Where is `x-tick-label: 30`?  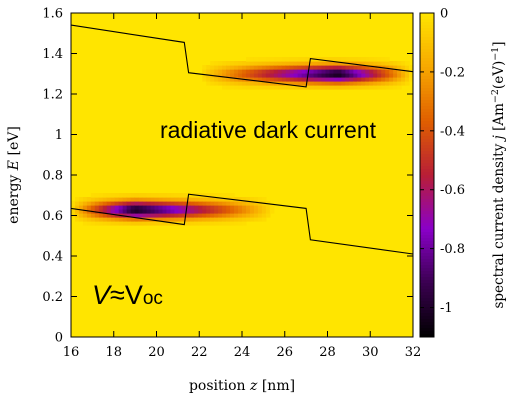
x-tick-label: 30 is located at coordinates (370, 352).